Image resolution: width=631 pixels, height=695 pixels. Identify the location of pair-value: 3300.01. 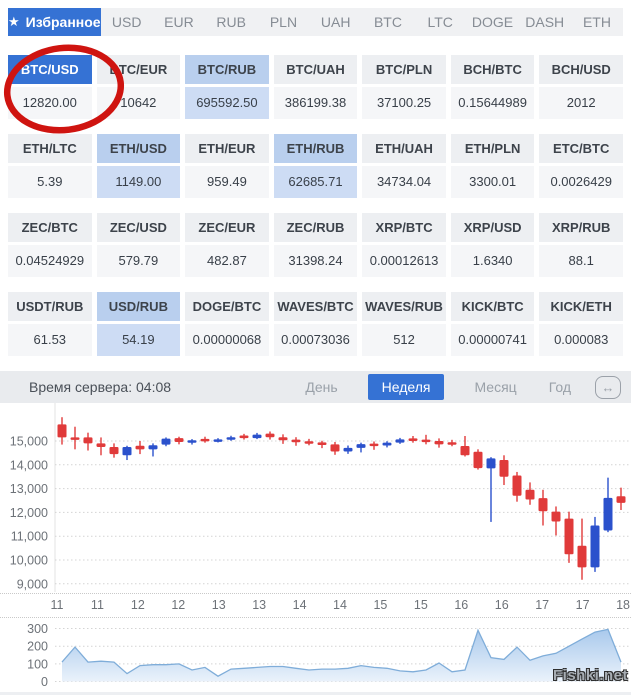
(492, 182).